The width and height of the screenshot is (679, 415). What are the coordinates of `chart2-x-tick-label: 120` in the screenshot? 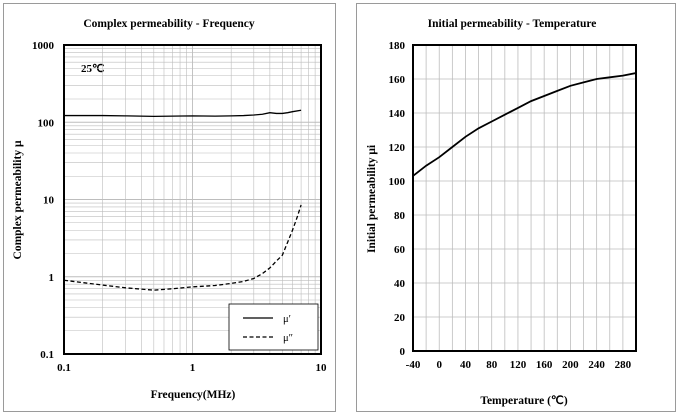 It's located at (518, 365).